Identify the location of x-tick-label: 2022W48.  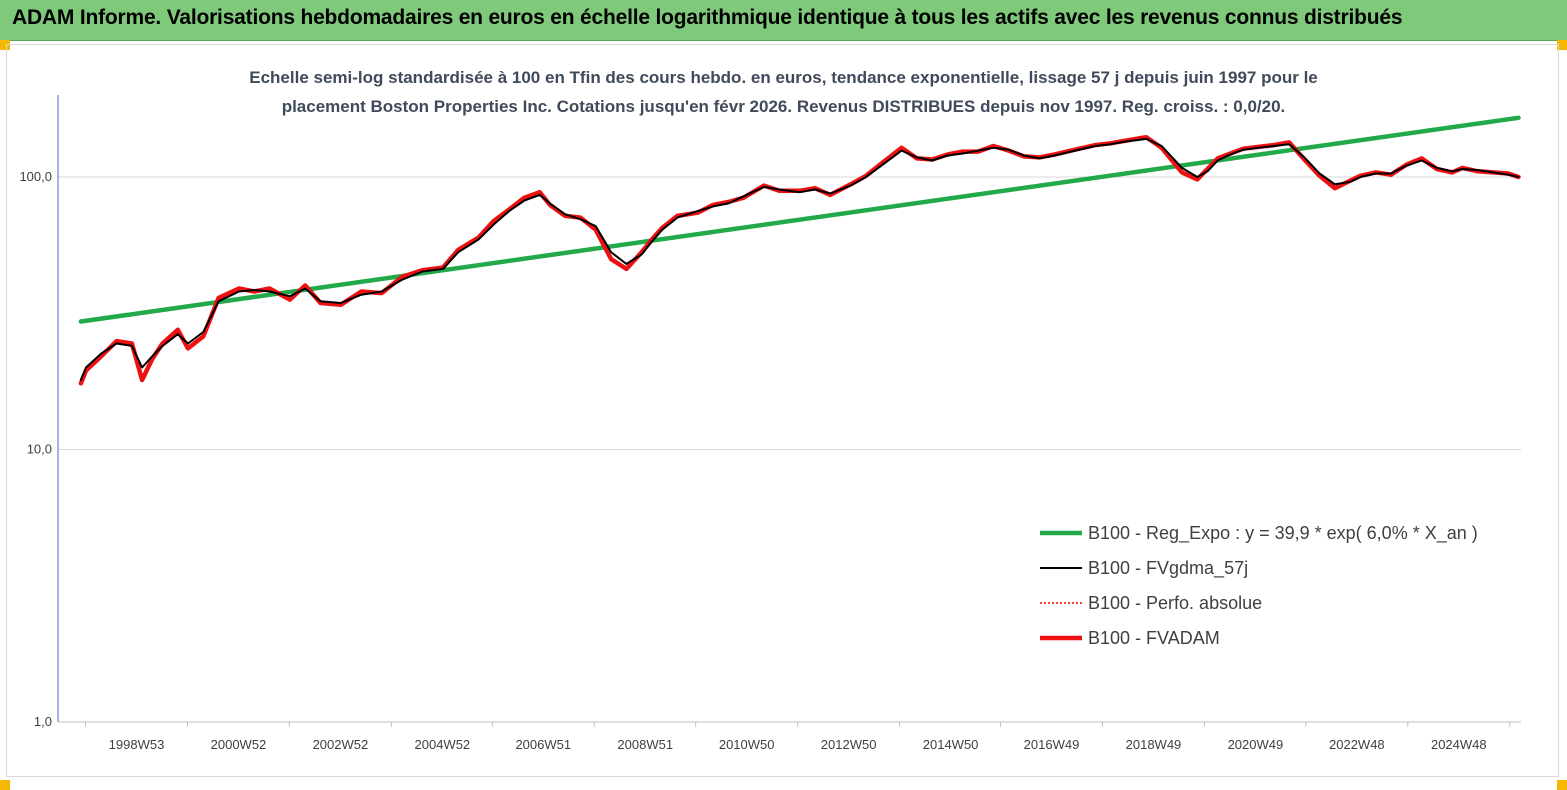
(1357, 744).